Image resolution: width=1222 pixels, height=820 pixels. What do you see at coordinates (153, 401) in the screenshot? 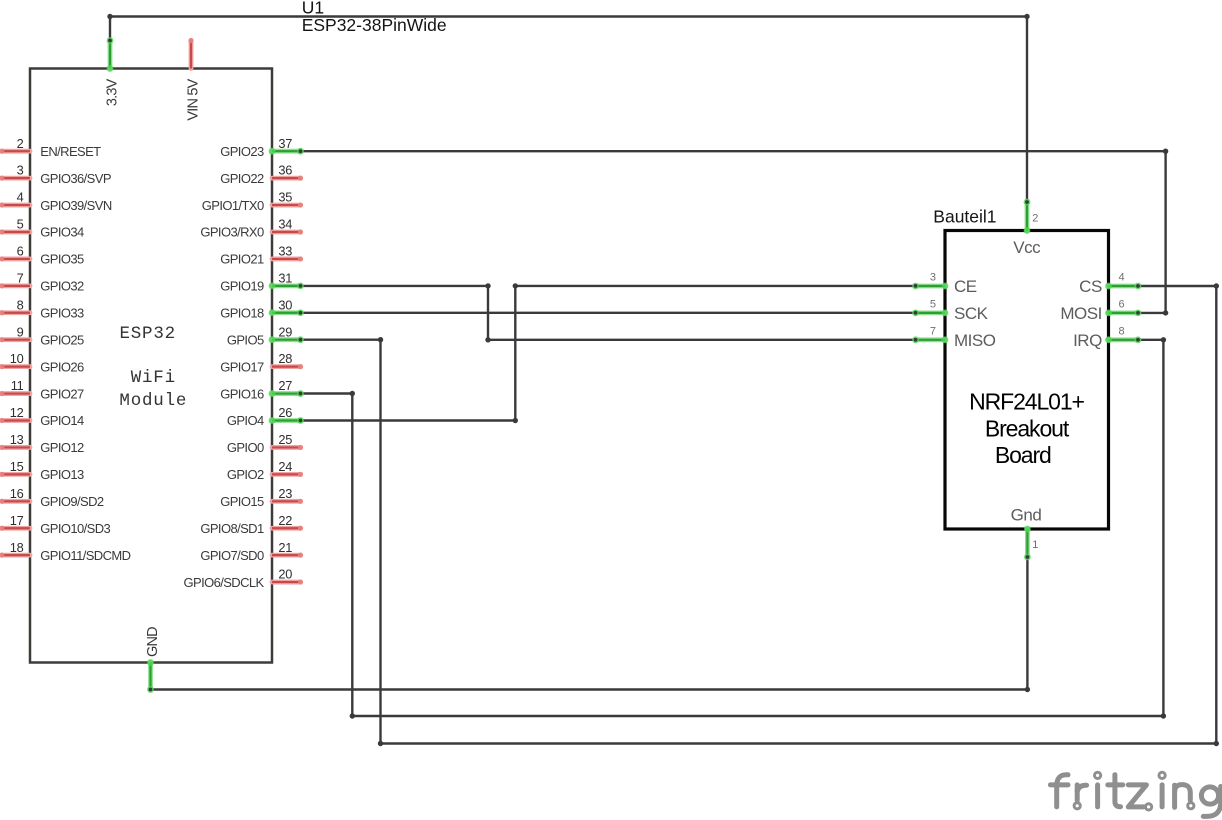
I see `svg-text: Module` at bounding box center [153, 401].